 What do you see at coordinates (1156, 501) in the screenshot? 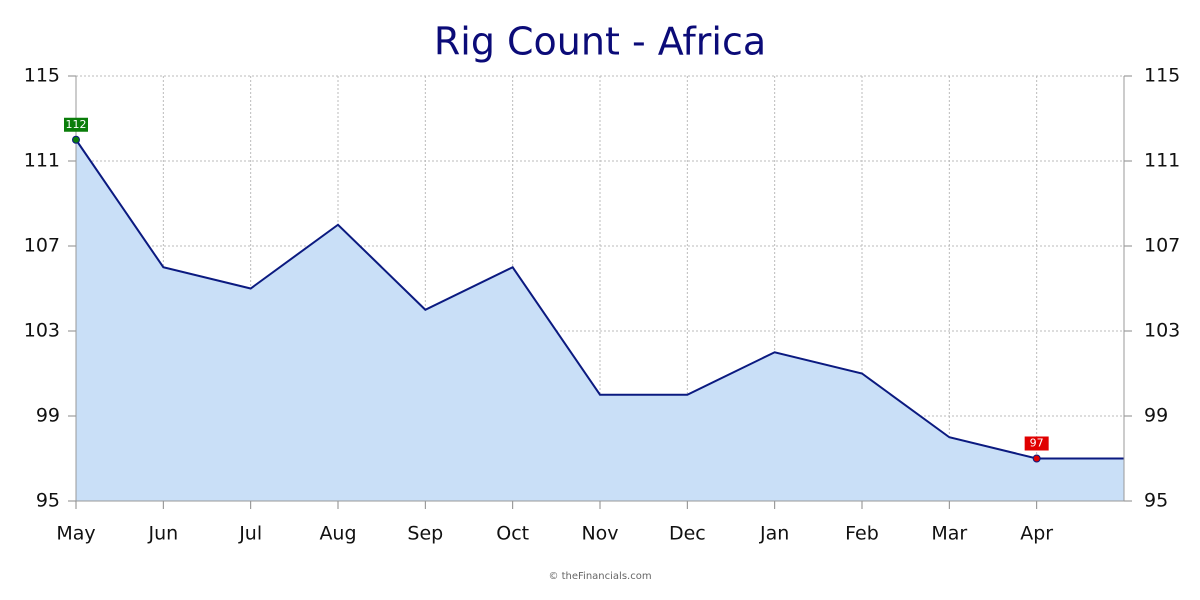
I see `y2-tick-label: 95` at bounding box center [1156, 501].